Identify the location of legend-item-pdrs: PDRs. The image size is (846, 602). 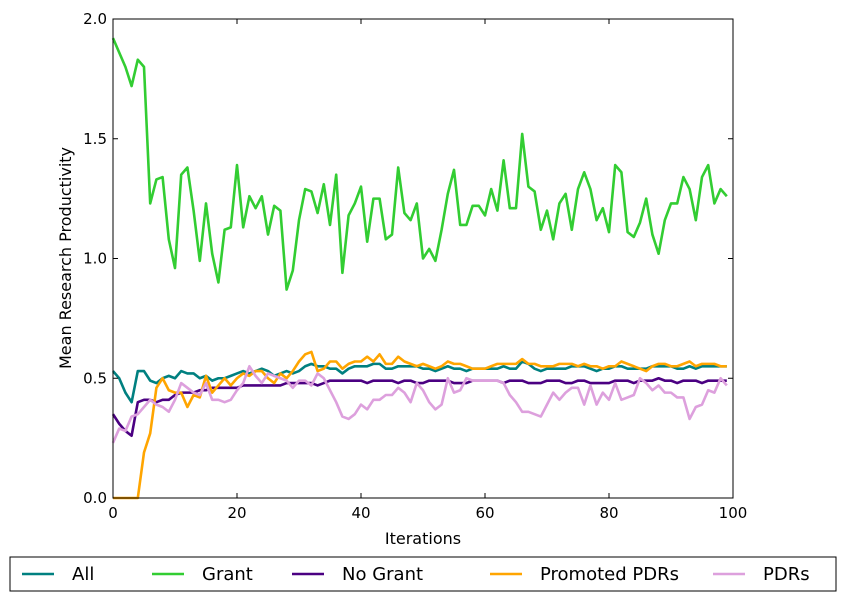
(761, 574).